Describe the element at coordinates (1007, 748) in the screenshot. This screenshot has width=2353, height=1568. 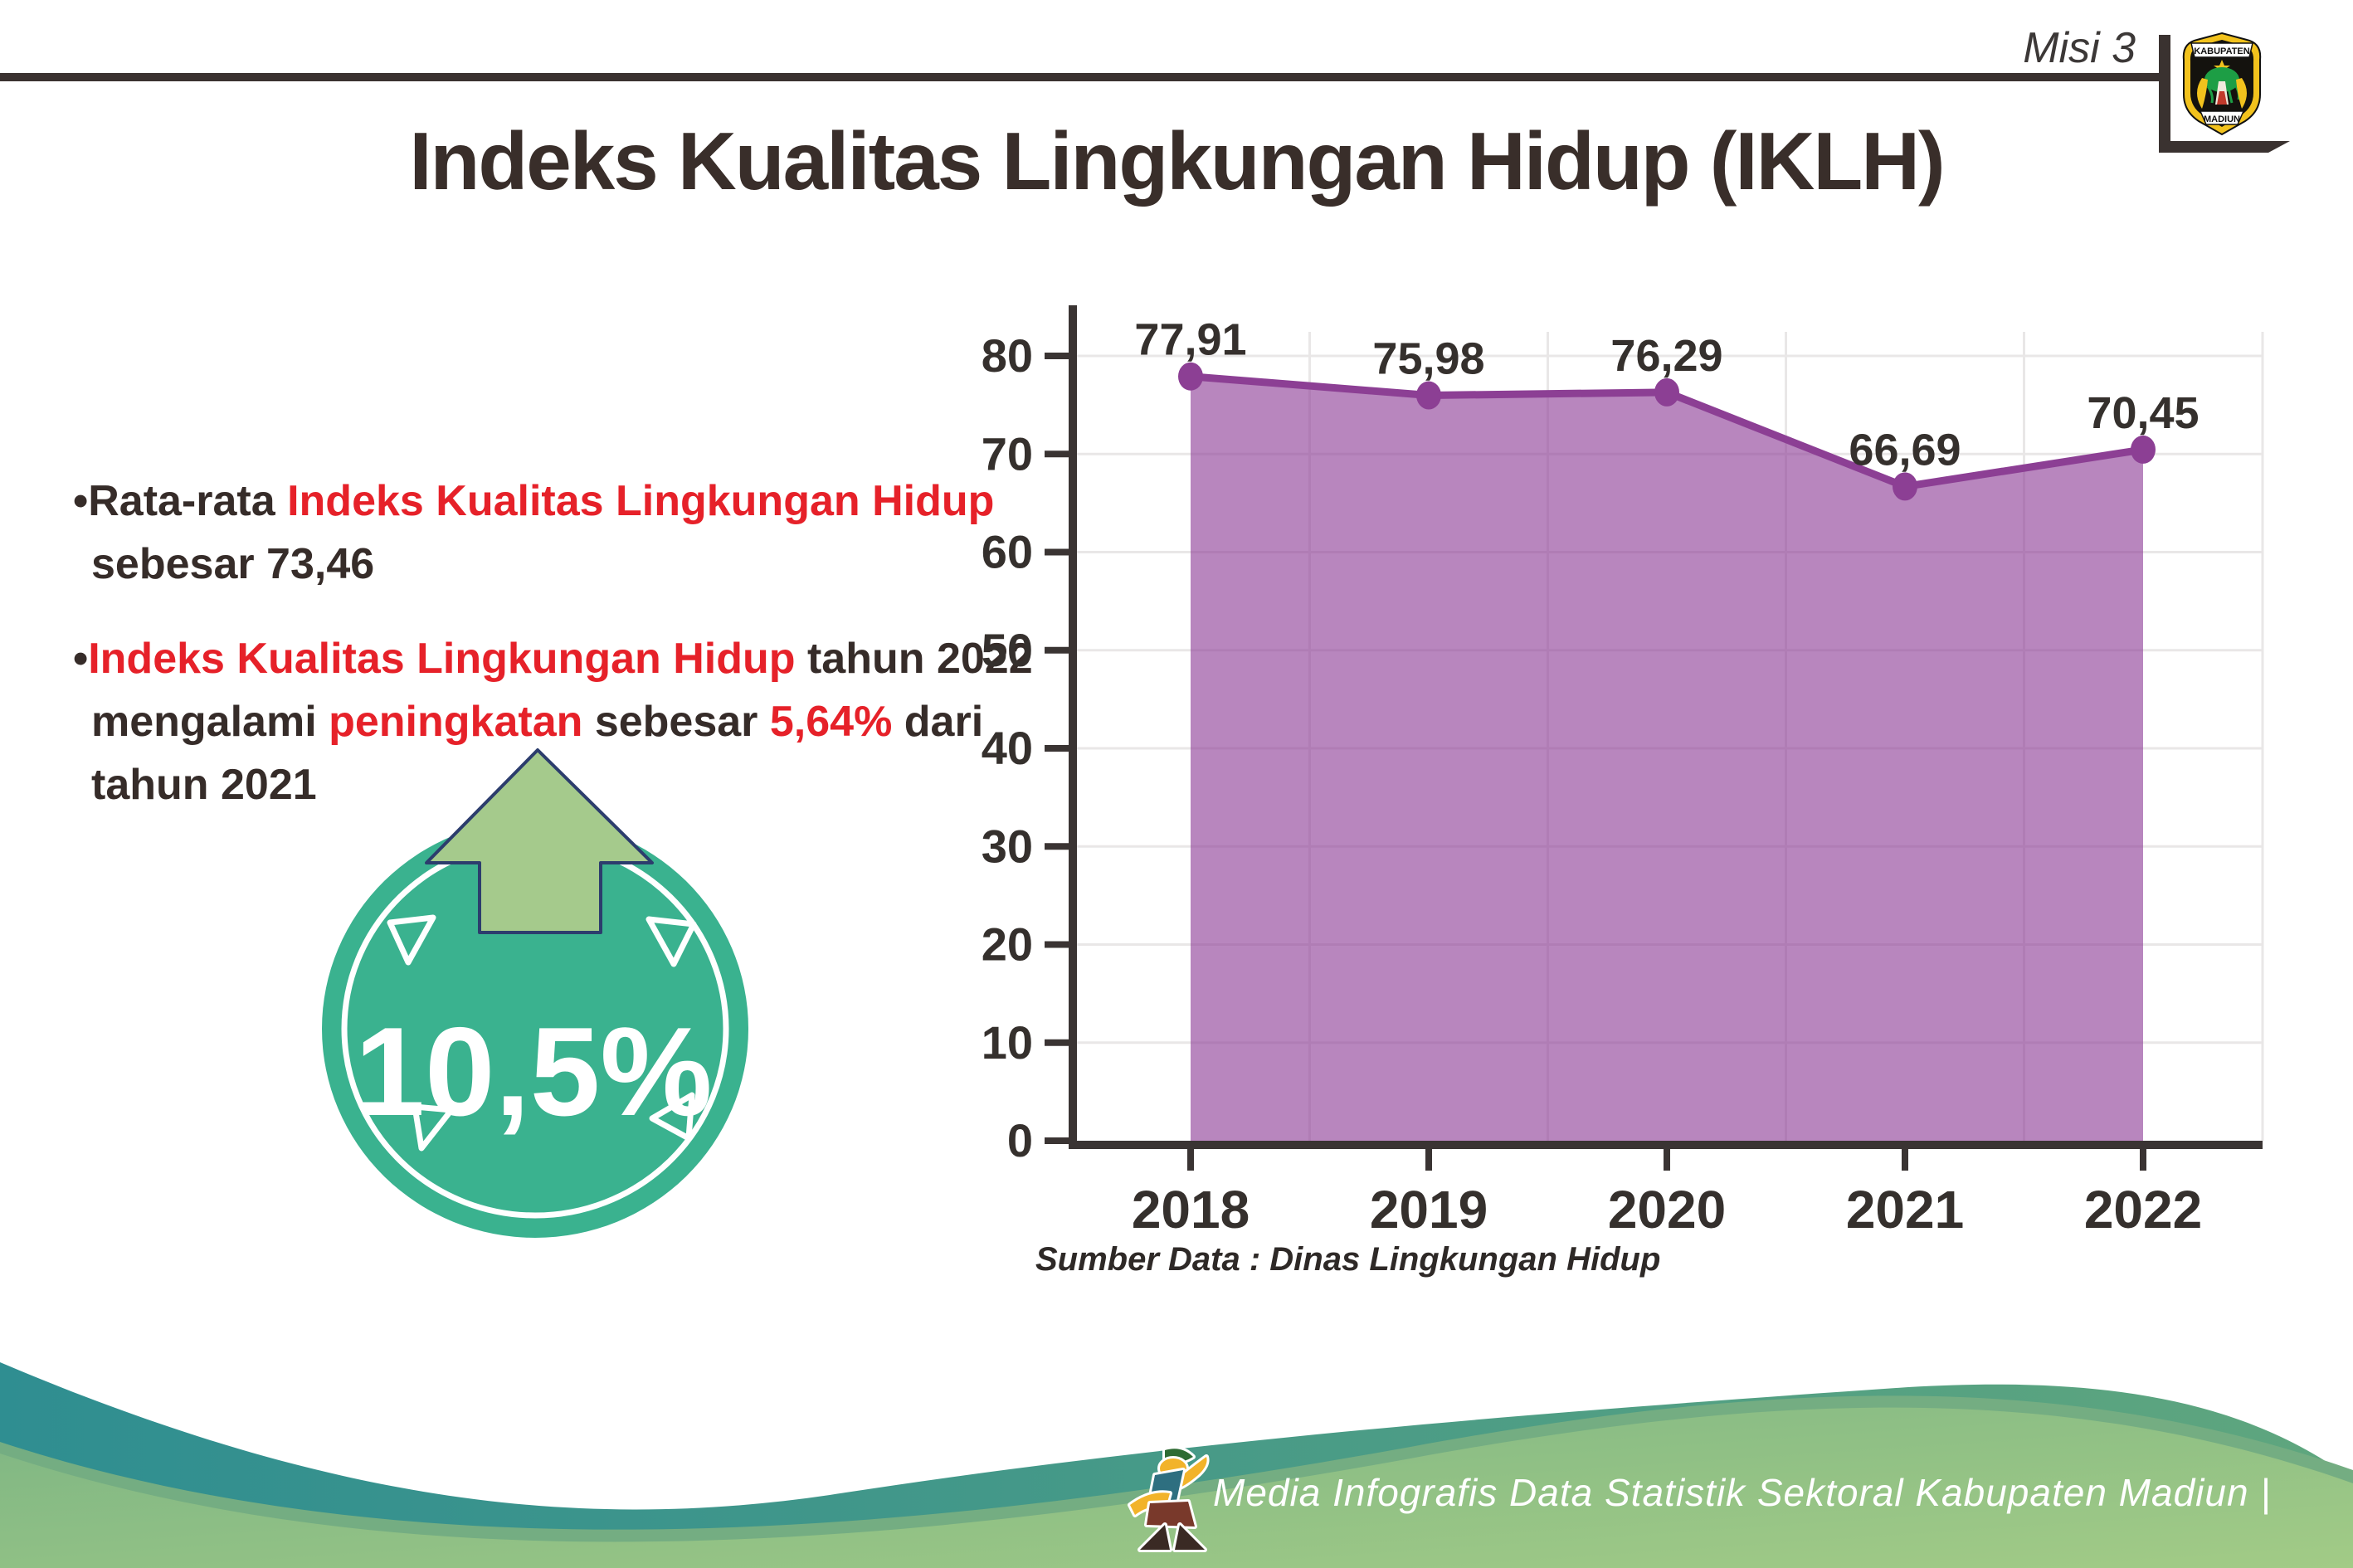
I see `y-tick-label: 40` at that location.